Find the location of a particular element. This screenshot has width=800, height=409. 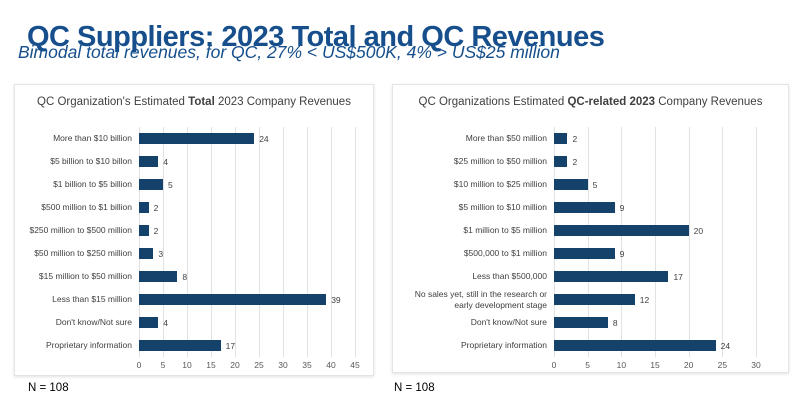

chart-title-prefix: QC Organizations Estimated is located at coordinates (493, 102).